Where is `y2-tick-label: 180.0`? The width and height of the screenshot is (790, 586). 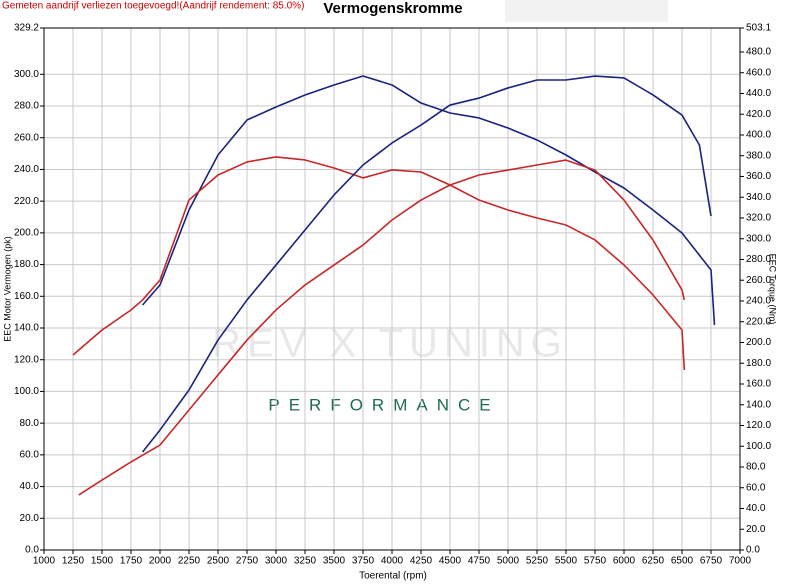
y2-tick-label: 180.0 is located at coordinates (758, 363).